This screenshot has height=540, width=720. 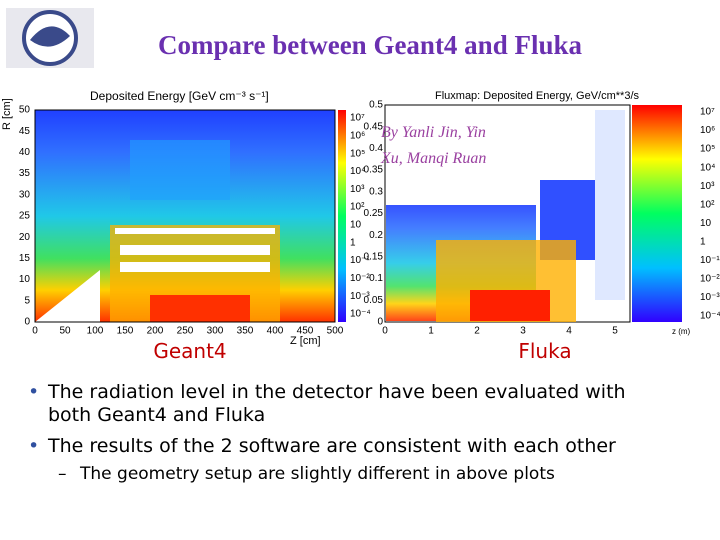 I want to click on y-tick-label: 20, so click(x=25, y=237).